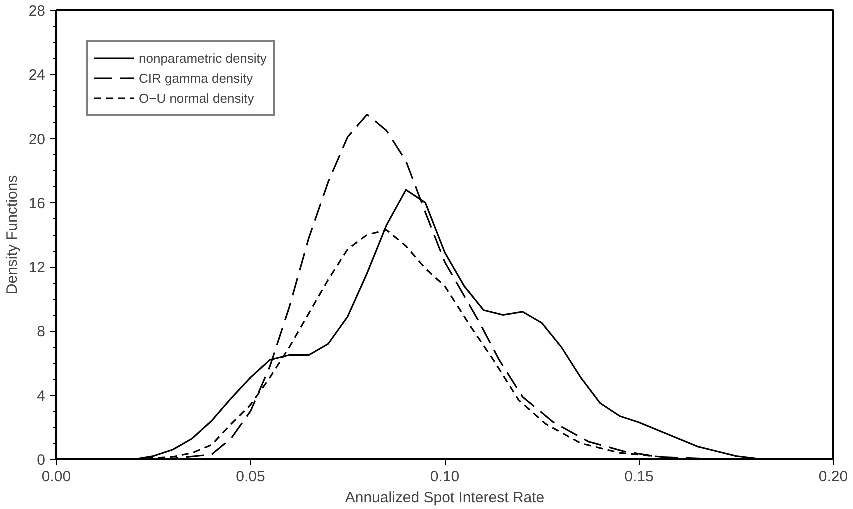  What do you see at coordinates (445, 498) in the screenshot?
I see `x-axis-title: Annualized Spot Interest Rate` at bounding box center [445, 498].